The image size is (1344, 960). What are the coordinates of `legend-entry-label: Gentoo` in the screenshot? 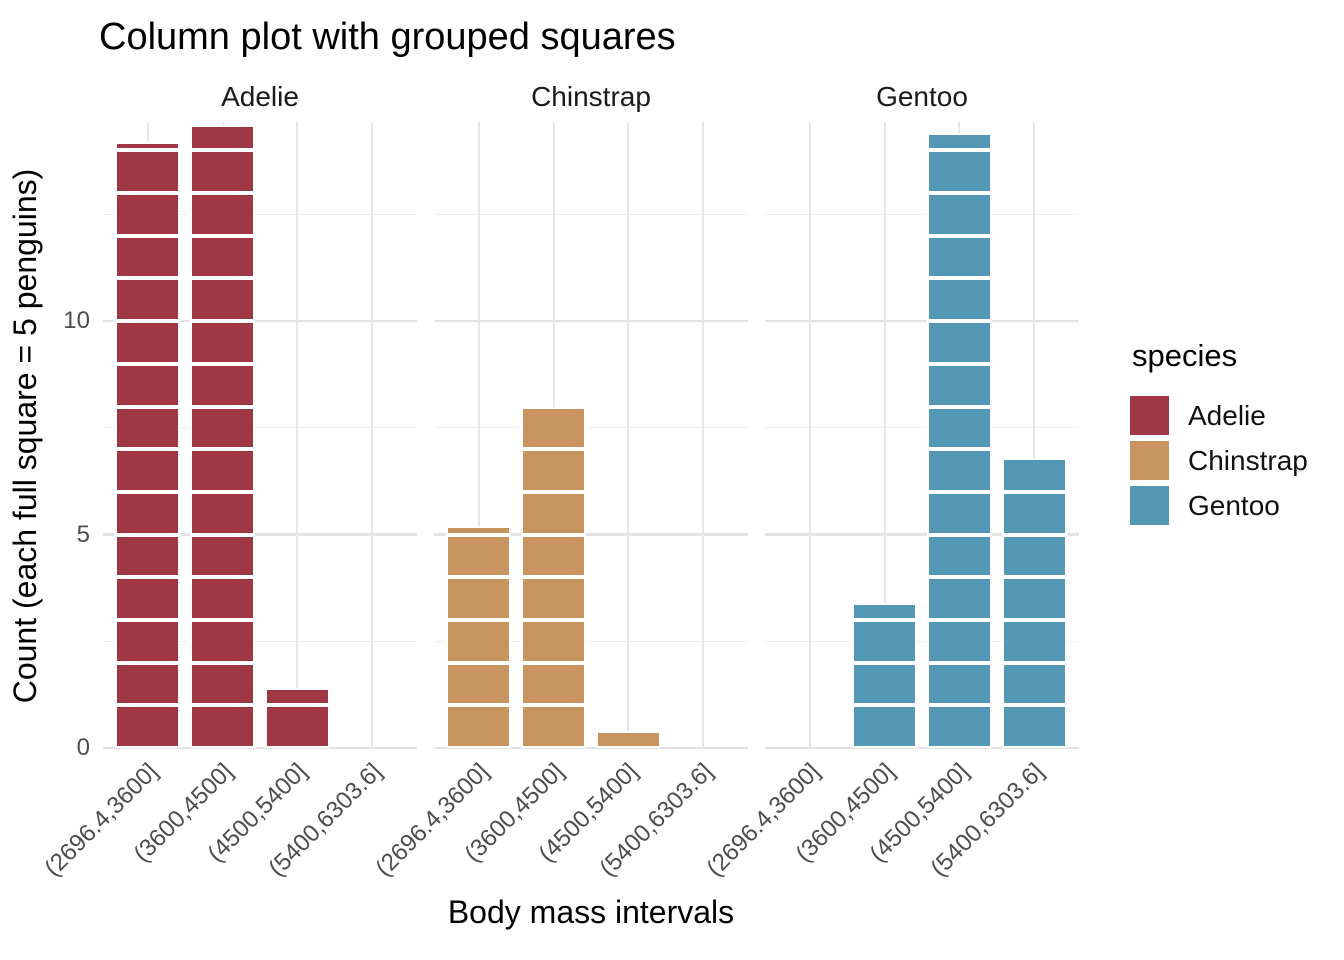 It's located at (1234, 505).